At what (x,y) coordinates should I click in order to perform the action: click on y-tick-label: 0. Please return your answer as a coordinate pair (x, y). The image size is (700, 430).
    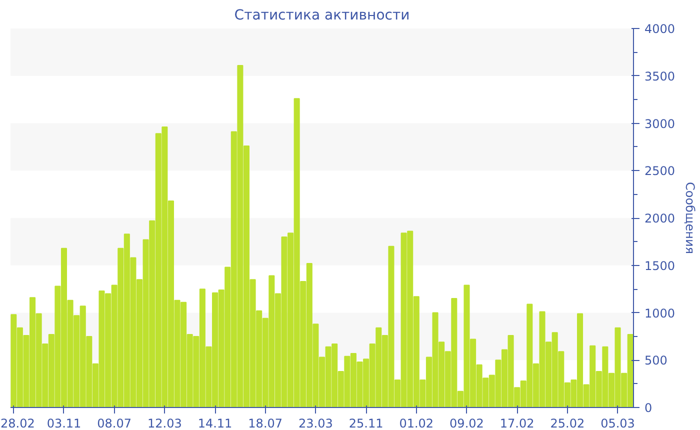
    Looking at the image, I should click on (648, 408).